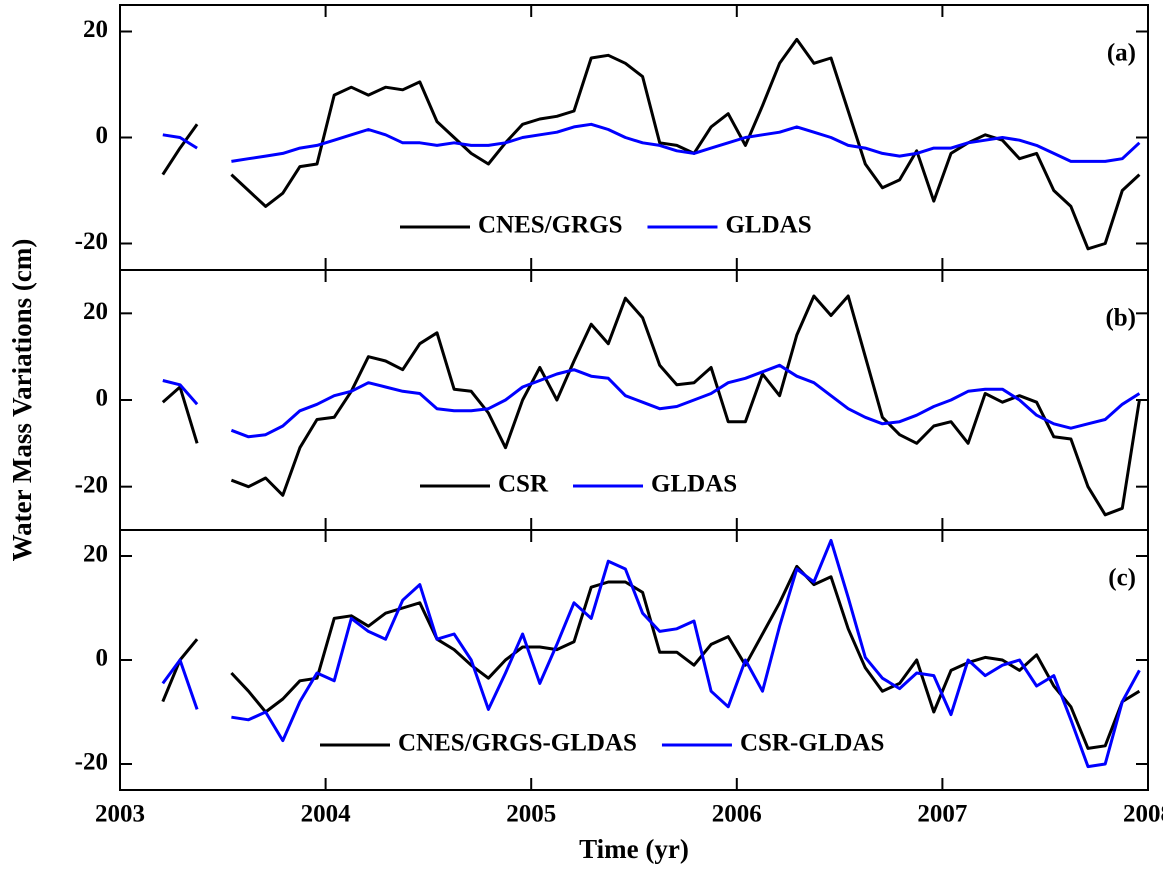  I want to click on legend-label: CNES/GRGS-GLDAS, so click(517, 743).